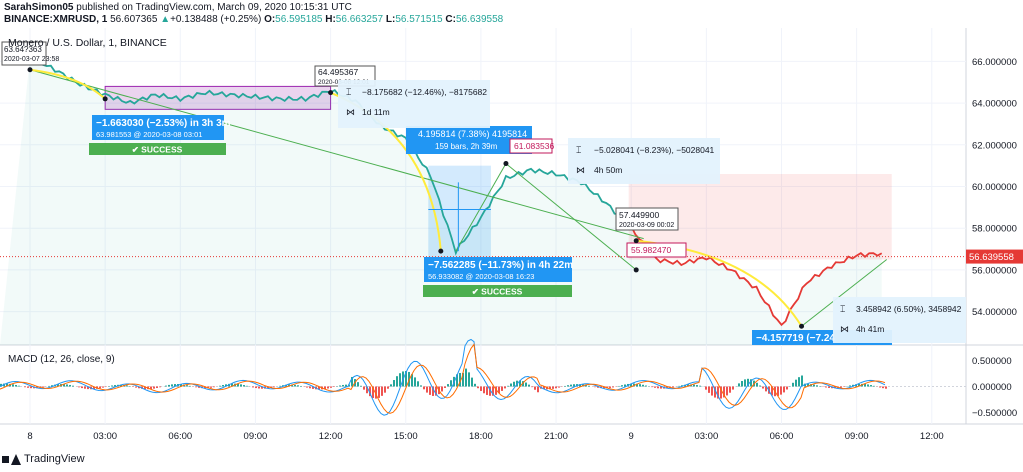 The image size is (1023, 472). Describe the element at coordinates (163, 123) in the screenshot. I see `annotation-text: −1.663030 (−2.53%) in 3h 3m` at that location.